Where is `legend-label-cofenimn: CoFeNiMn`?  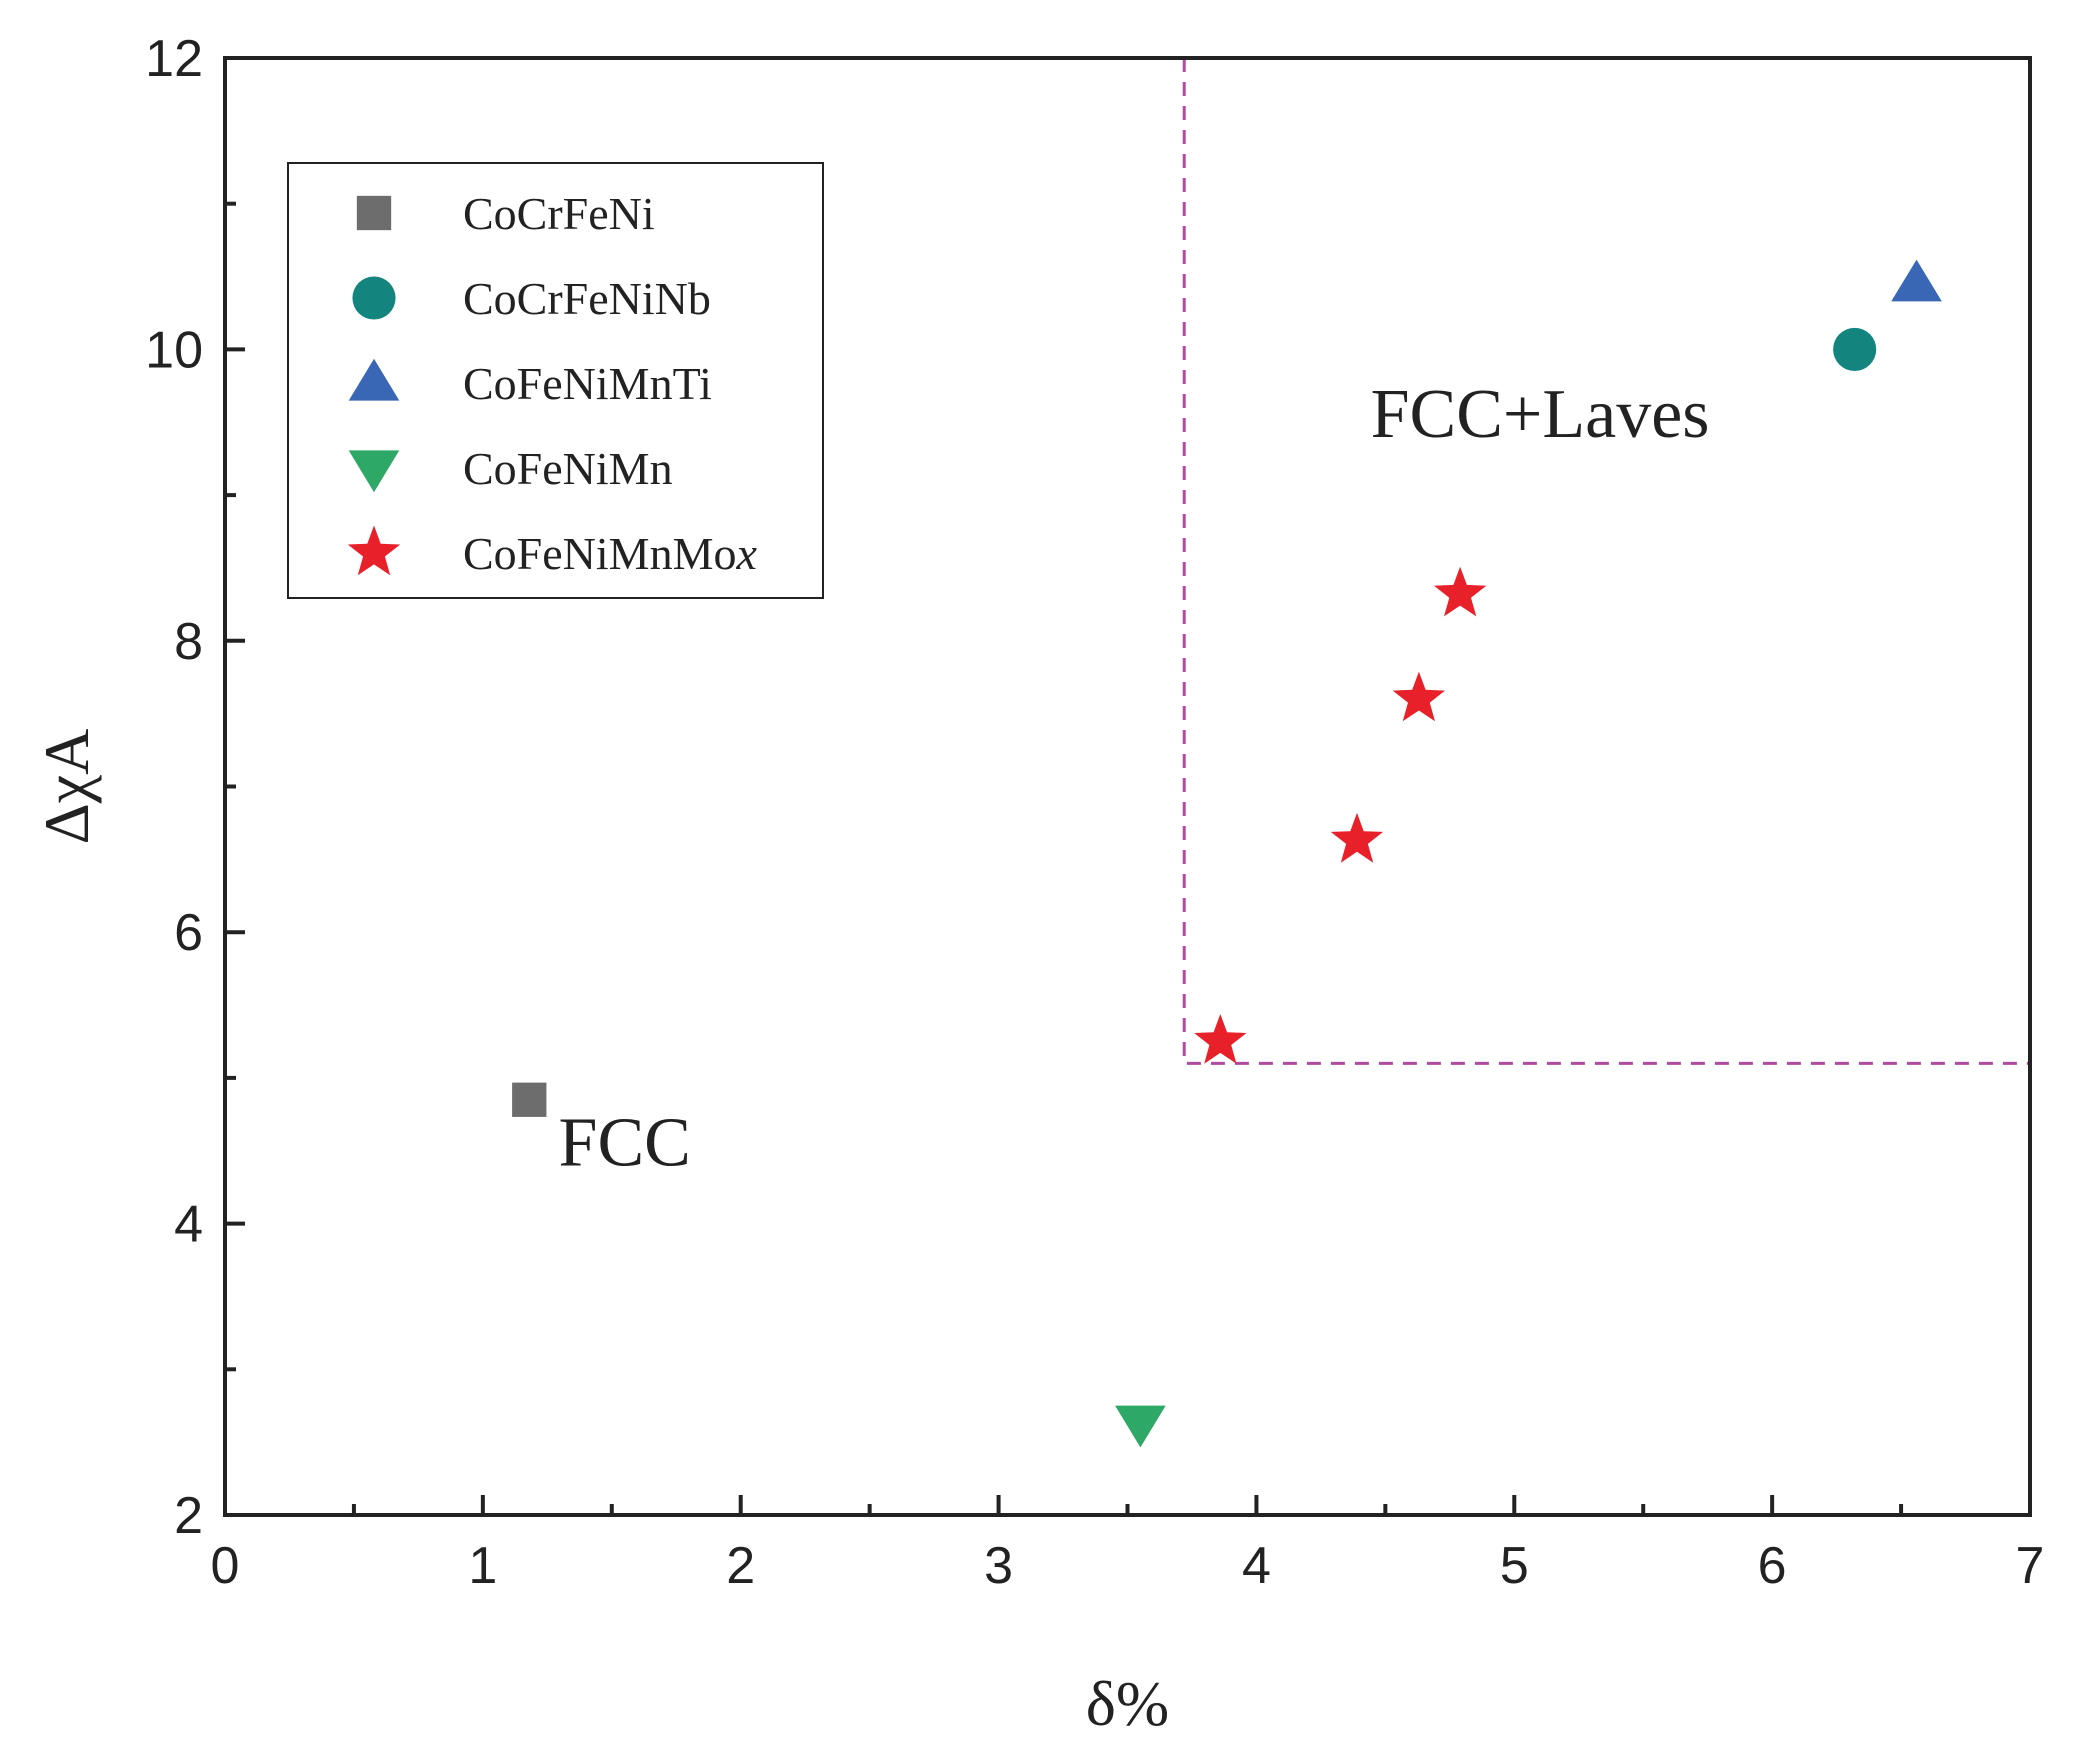
legend-label-cofenimn: CoFeNiMn is located at coordinates (568, 468).